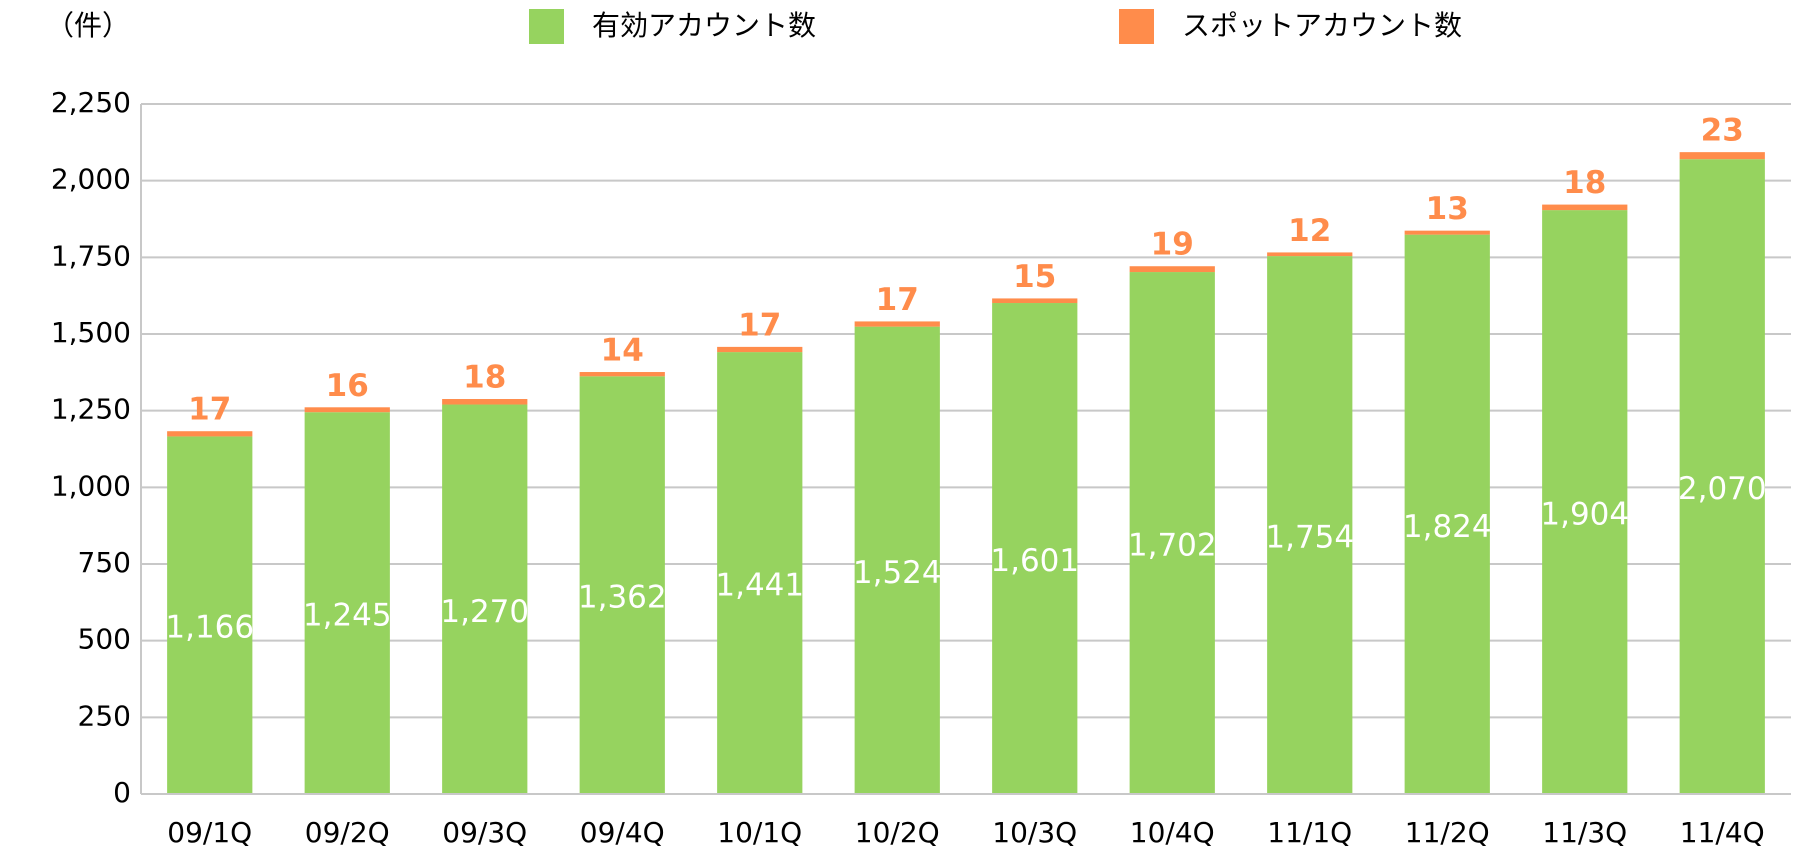 This screenshot has height=854, width=1814. Describe the element at coordinates (1447, 527) in the screenshot. I see `value-label: 1,824` at that location.